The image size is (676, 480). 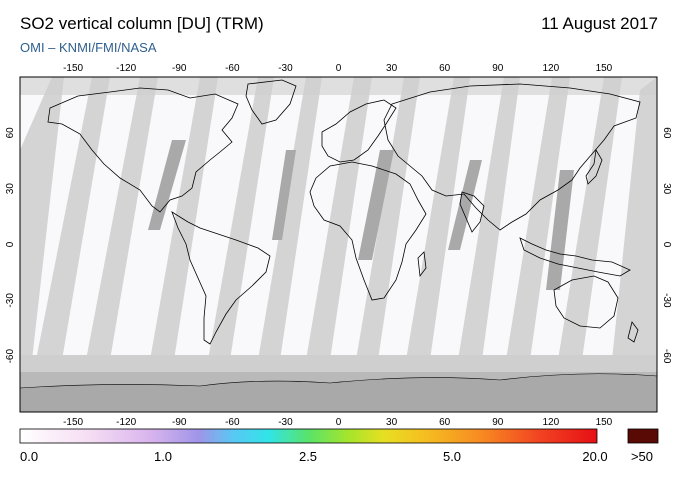 I want to click on latitude-labels-left: 60 30 0 -30 -60, so click(x=10, y=245).